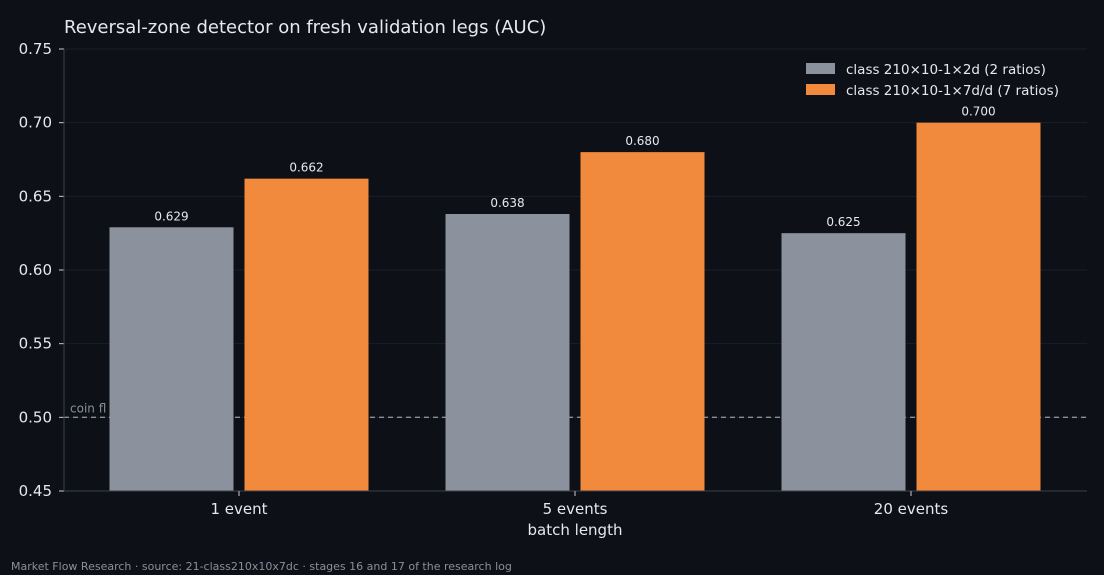 This screenshot has width=1104, height=575. I want to click on y-tick-label: 0.65, so click(35, 196).